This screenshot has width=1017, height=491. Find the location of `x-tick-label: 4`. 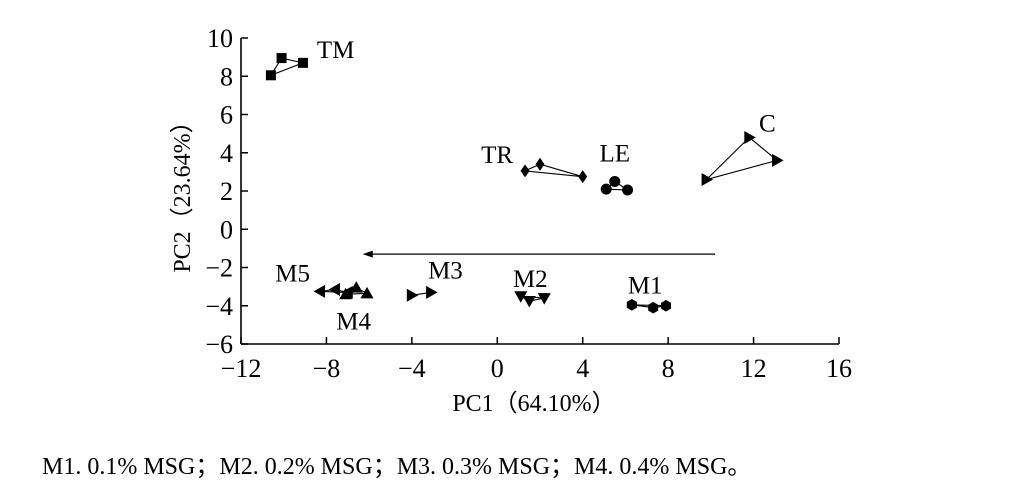

x-tick-label: 4 is located at coordinates (582, 368).